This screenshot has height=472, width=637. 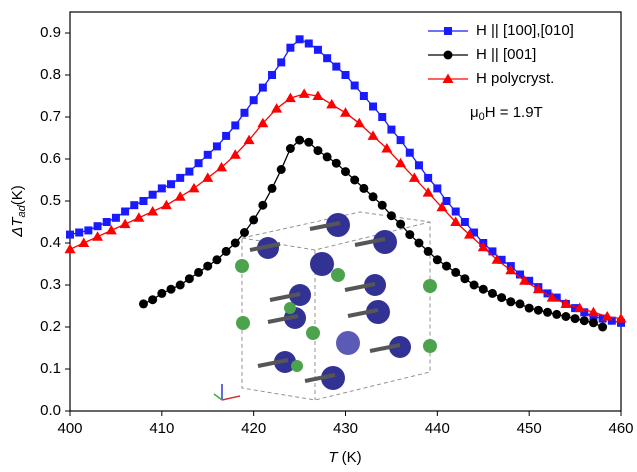 What do you see at coordinates (352, 457) in the screenshot?
I see `x-label-unit: (K)` at bounding box center [352, 457].